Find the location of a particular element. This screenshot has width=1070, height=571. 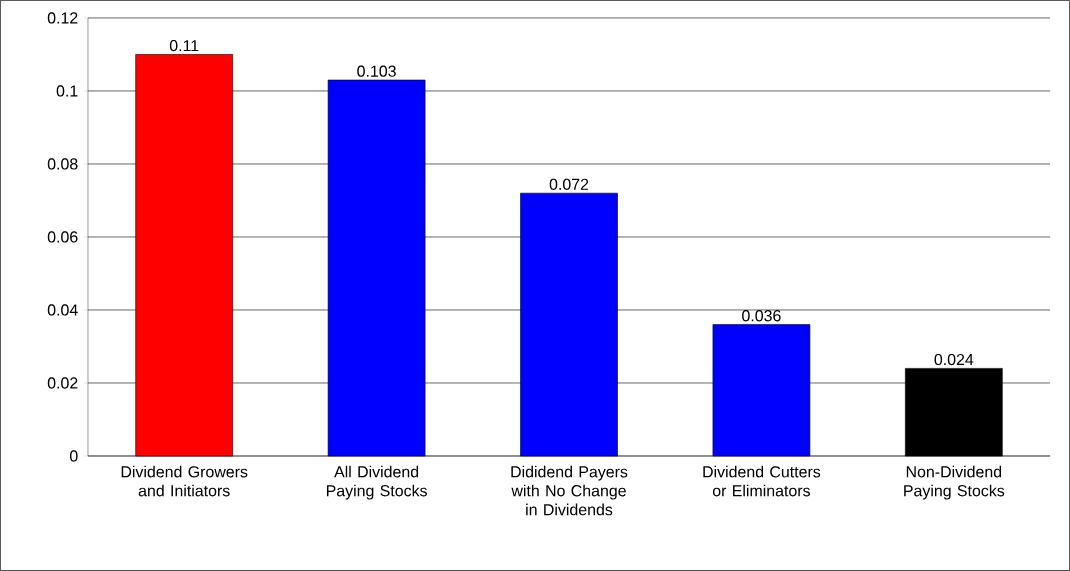

y-tick-label: 0.08 is located at coordinates (62, 164).